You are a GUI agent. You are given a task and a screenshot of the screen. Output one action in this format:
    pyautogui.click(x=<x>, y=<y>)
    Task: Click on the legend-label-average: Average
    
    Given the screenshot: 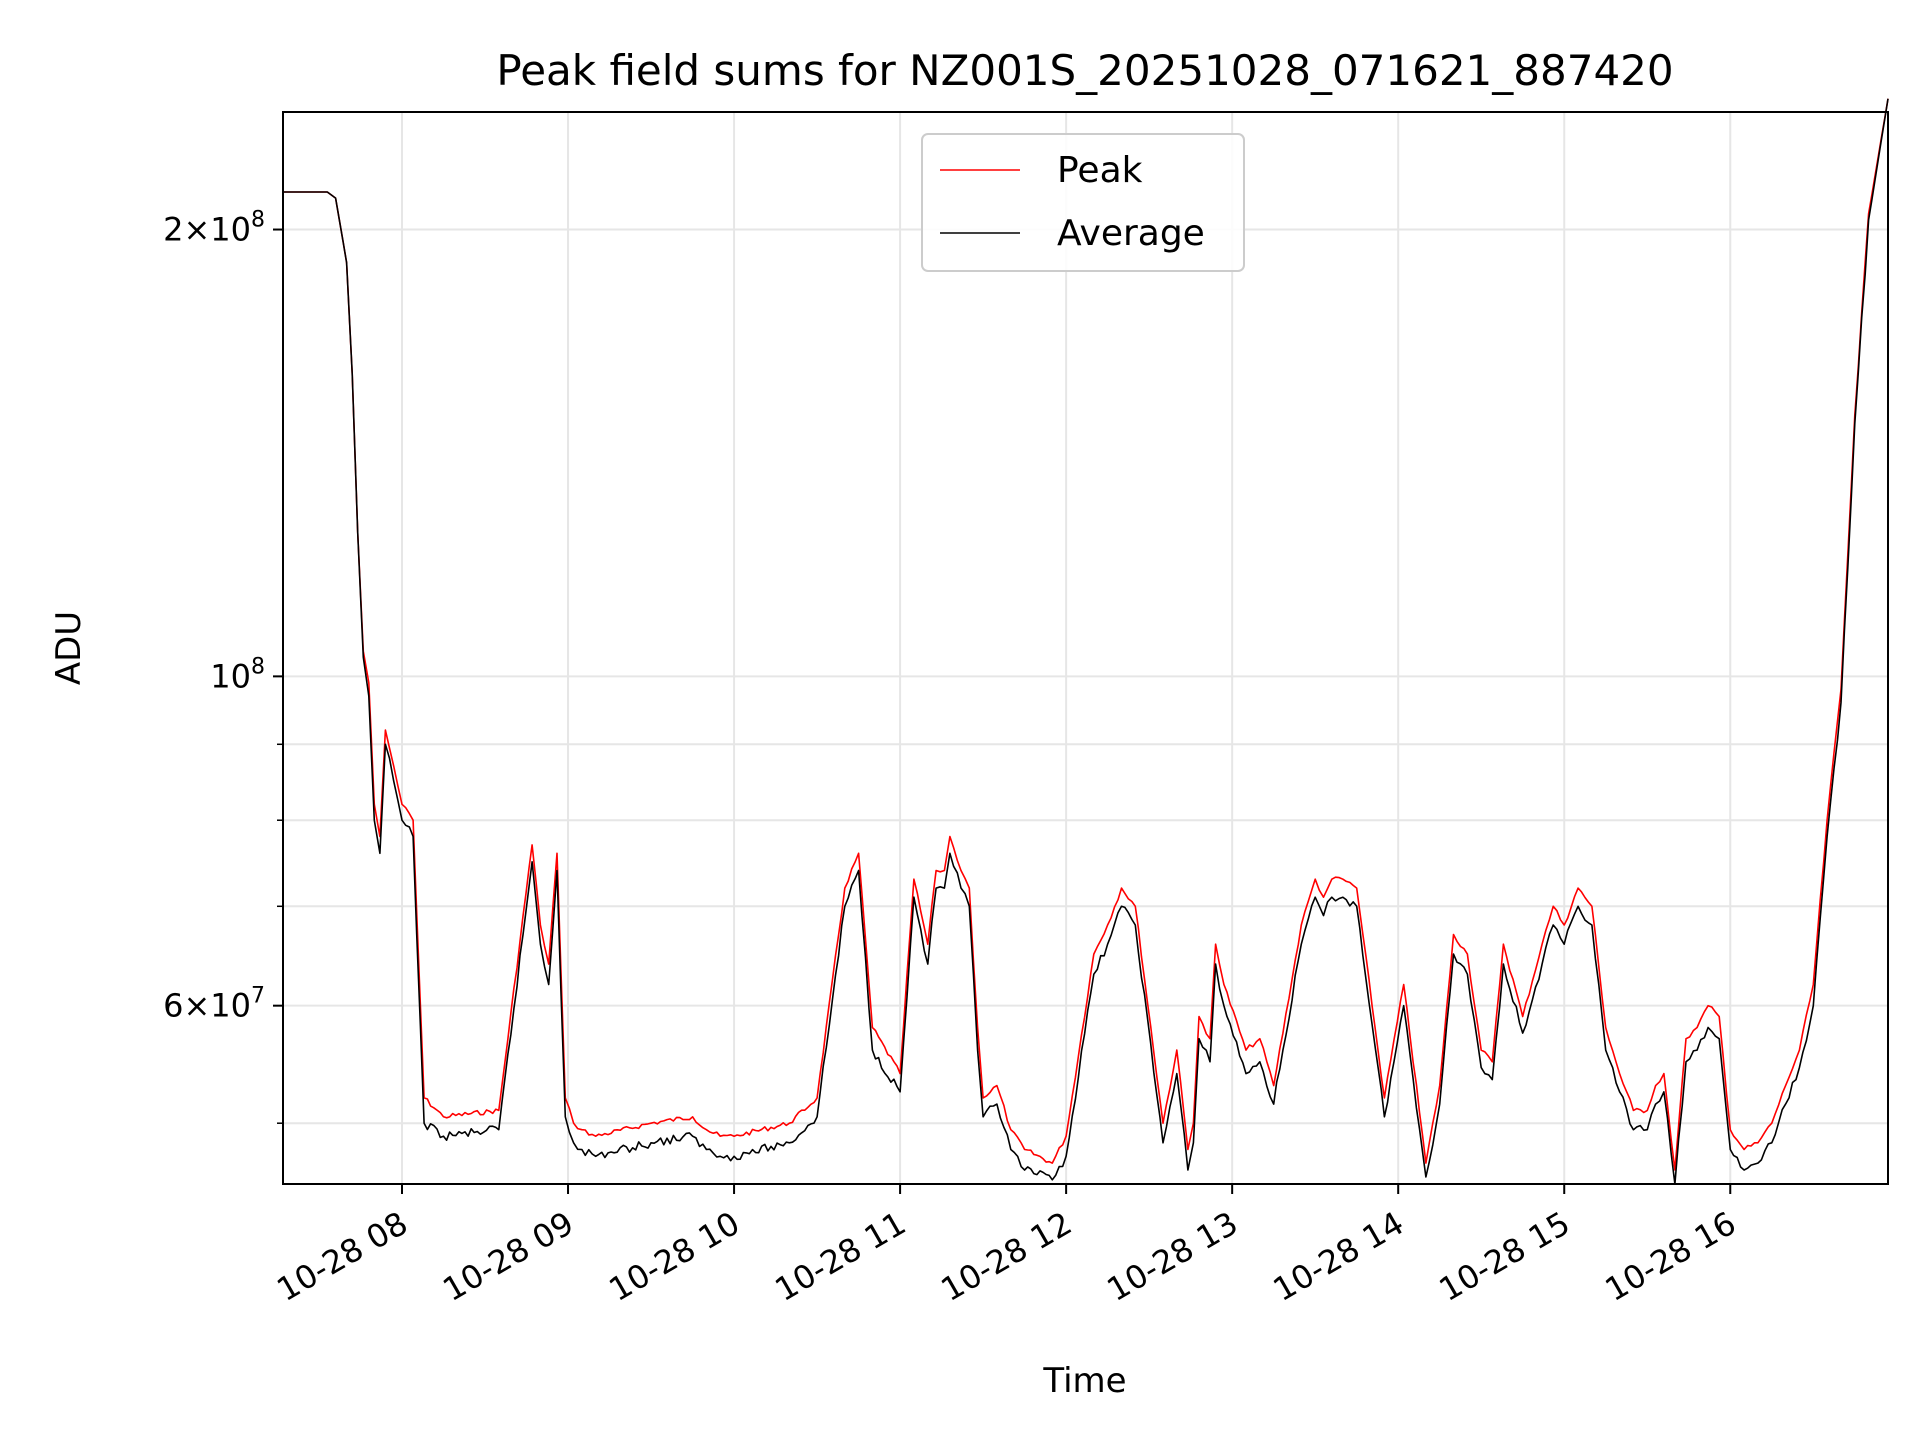 What is the action you would take?
    pyautogui.click(x=1131, y=233)
    